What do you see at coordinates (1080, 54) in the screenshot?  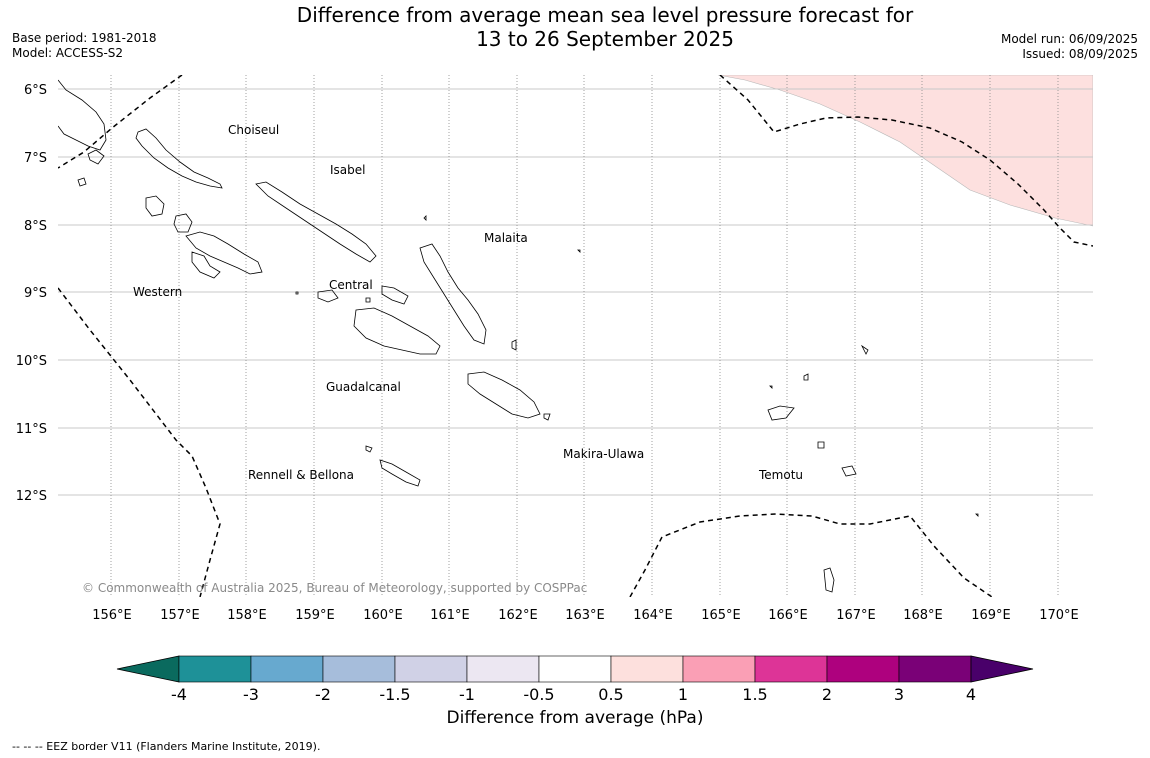 I see `issued-text: Issued: 08/09/2025` at bounding box center [1080, 54].